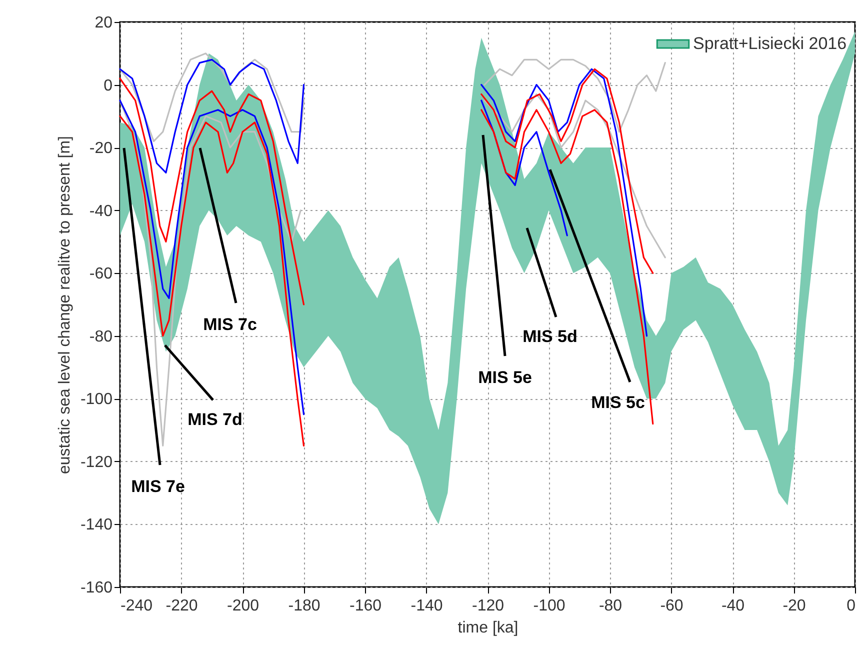  What do you see at coordinates (794, 606) in the screenshot?
I see `x-tick-label: -20` at bounding box center [794, 606].